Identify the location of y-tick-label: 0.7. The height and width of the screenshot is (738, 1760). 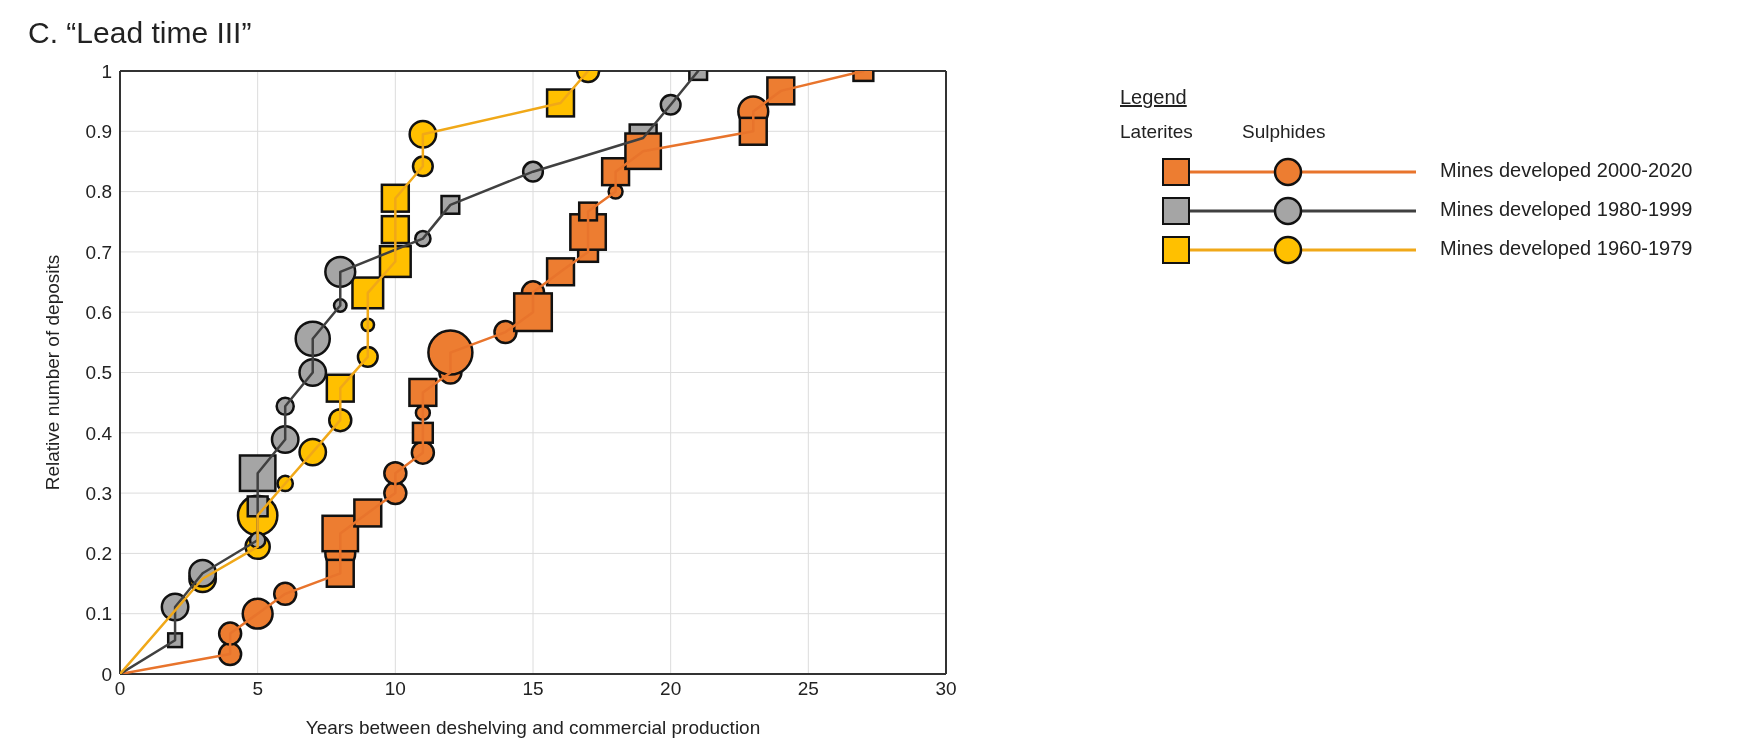
(98, 252).